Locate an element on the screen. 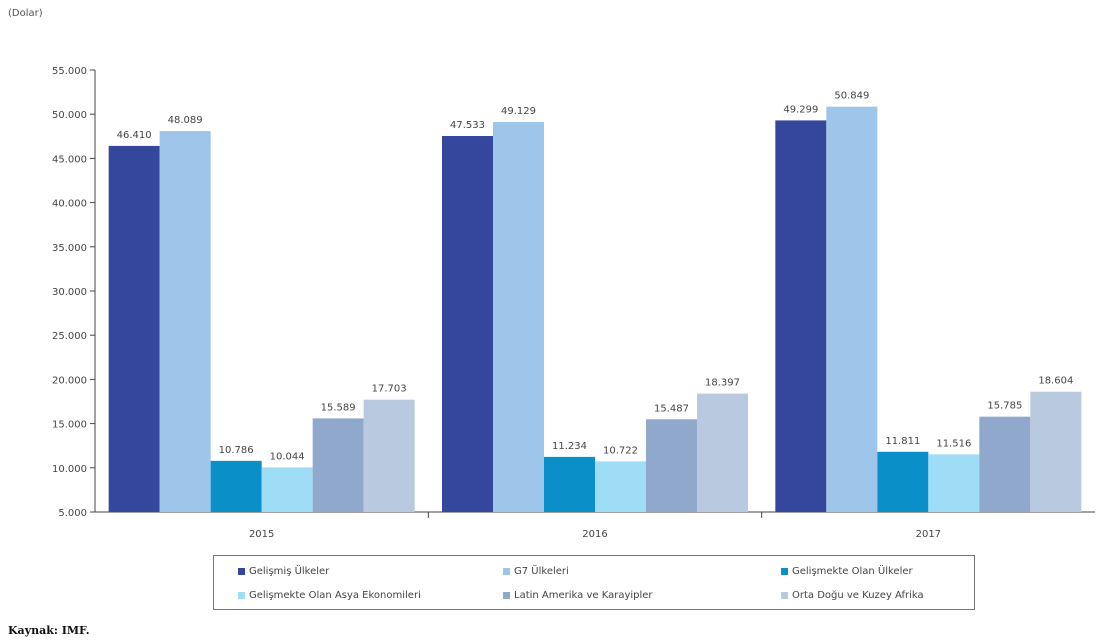 The width and height of the screenshot is (1107, 644). data-label: 15.785 is located at coordinates (1004, 406).